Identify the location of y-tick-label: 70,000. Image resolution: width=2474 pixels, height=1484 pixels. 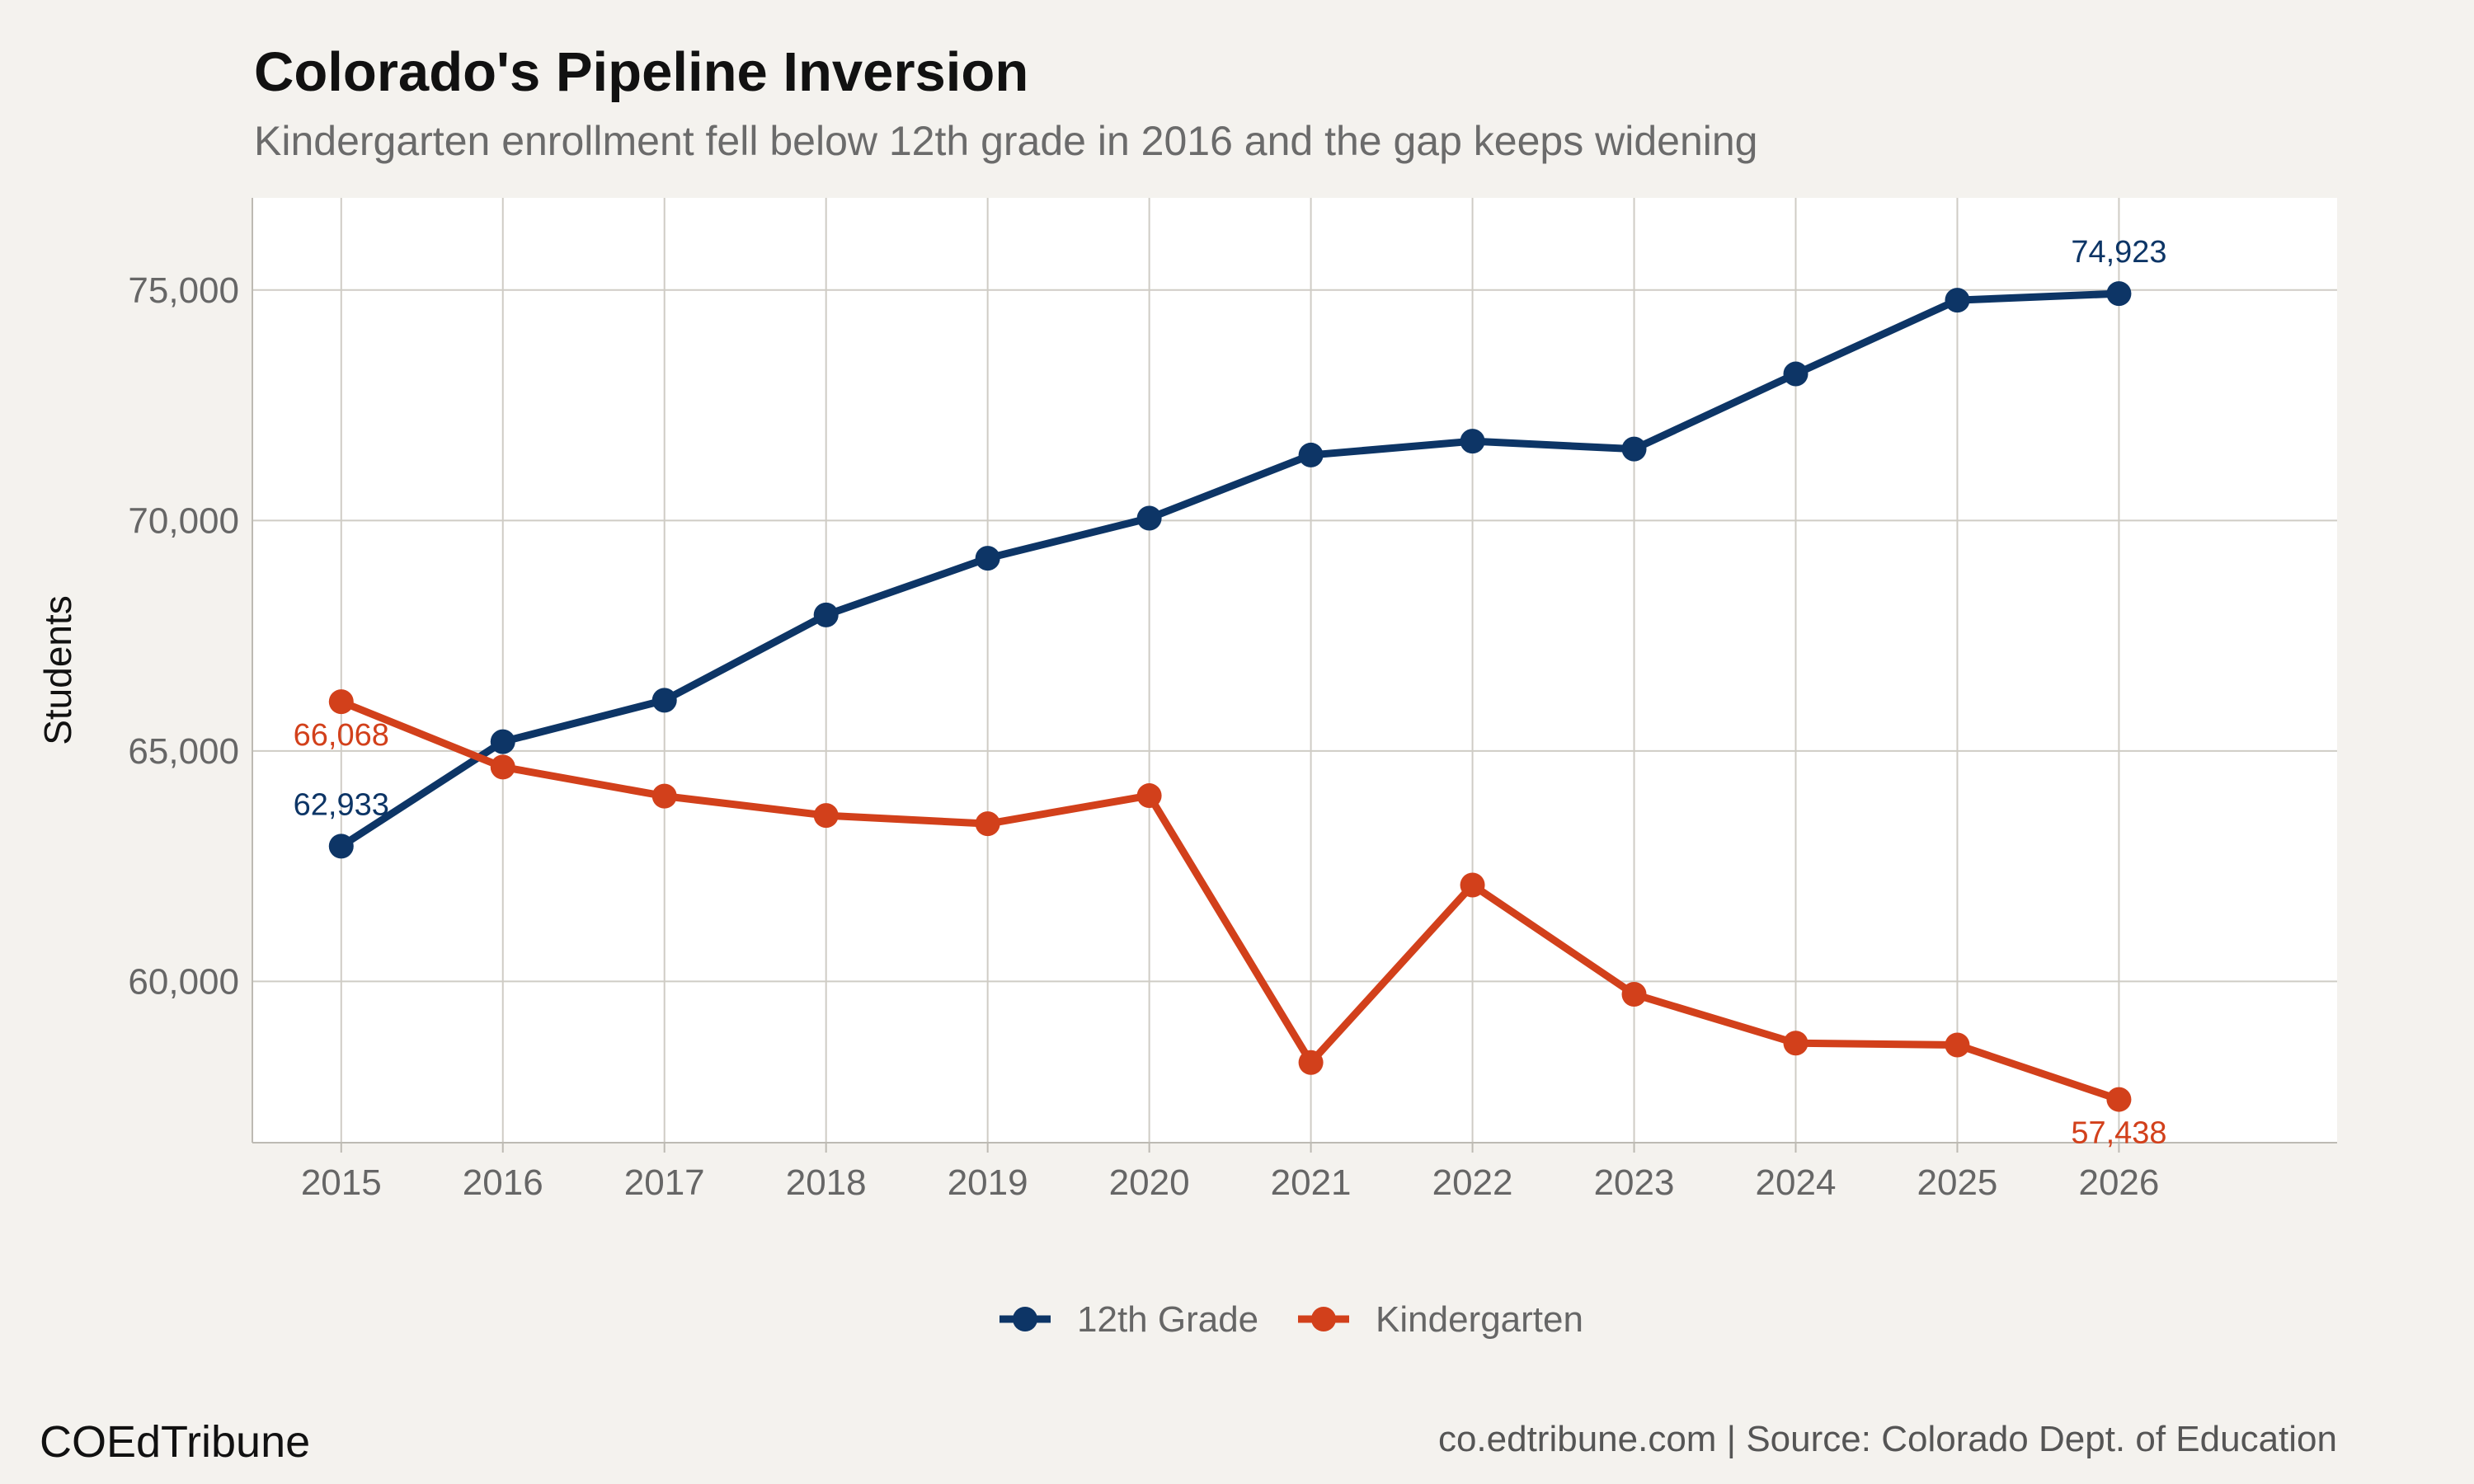
(183, 520).